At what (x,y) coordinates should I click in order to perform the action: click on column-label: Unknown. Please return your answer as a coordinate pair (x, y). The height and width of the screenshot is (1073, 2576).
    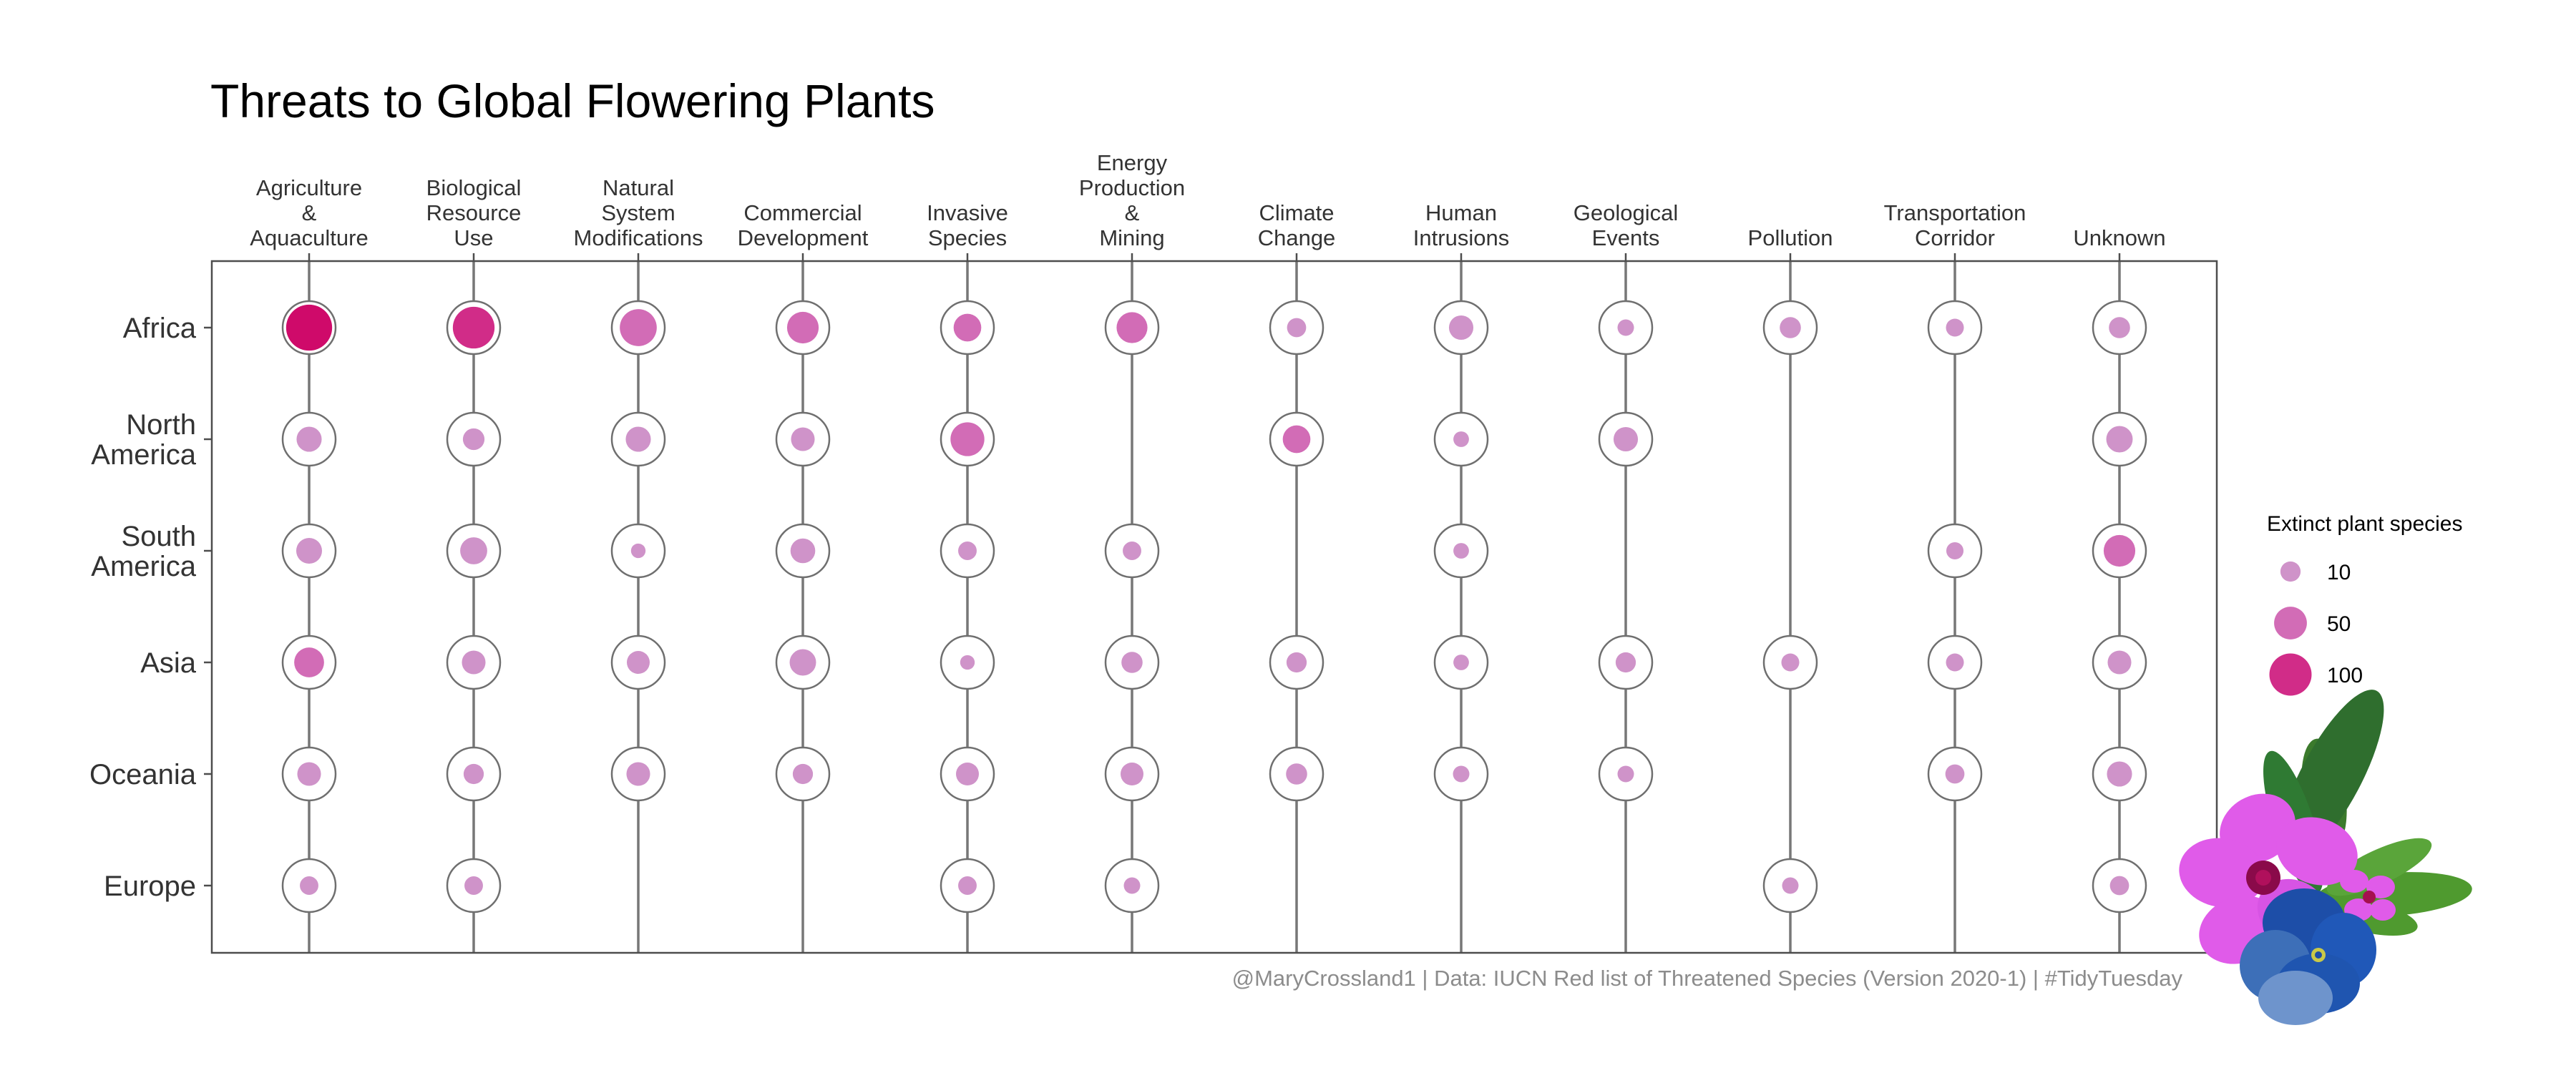
    Looking at the image, I should click on (2119, 237).